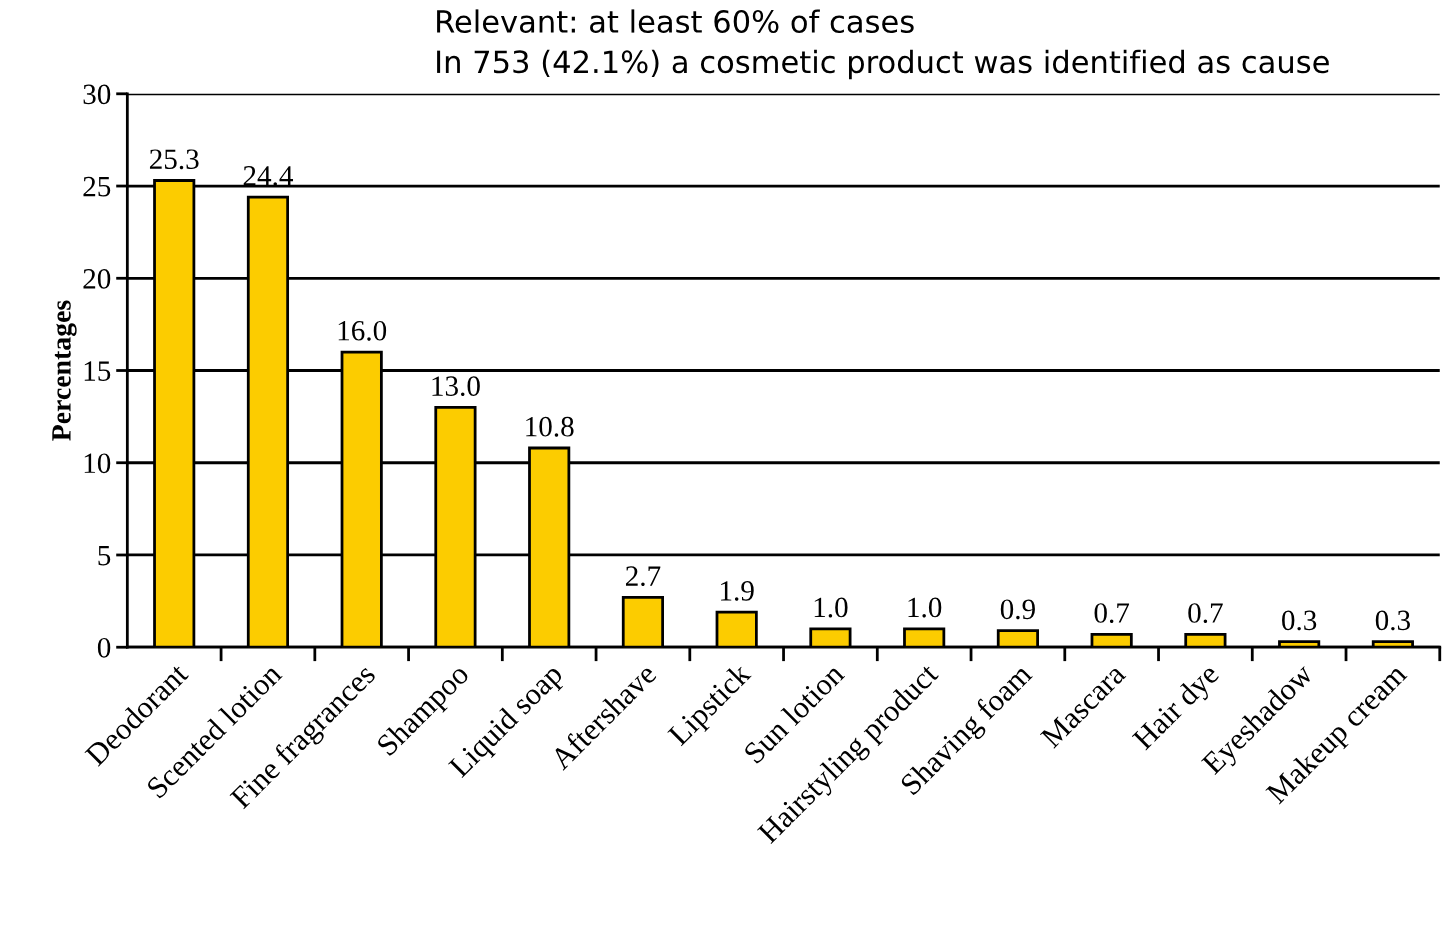 This screenshot has height=938, width=1447. What do you see at coordinates (737, 591) in the screenshot?
I see `data-label: 1.9` at bounding box center [737, 591].